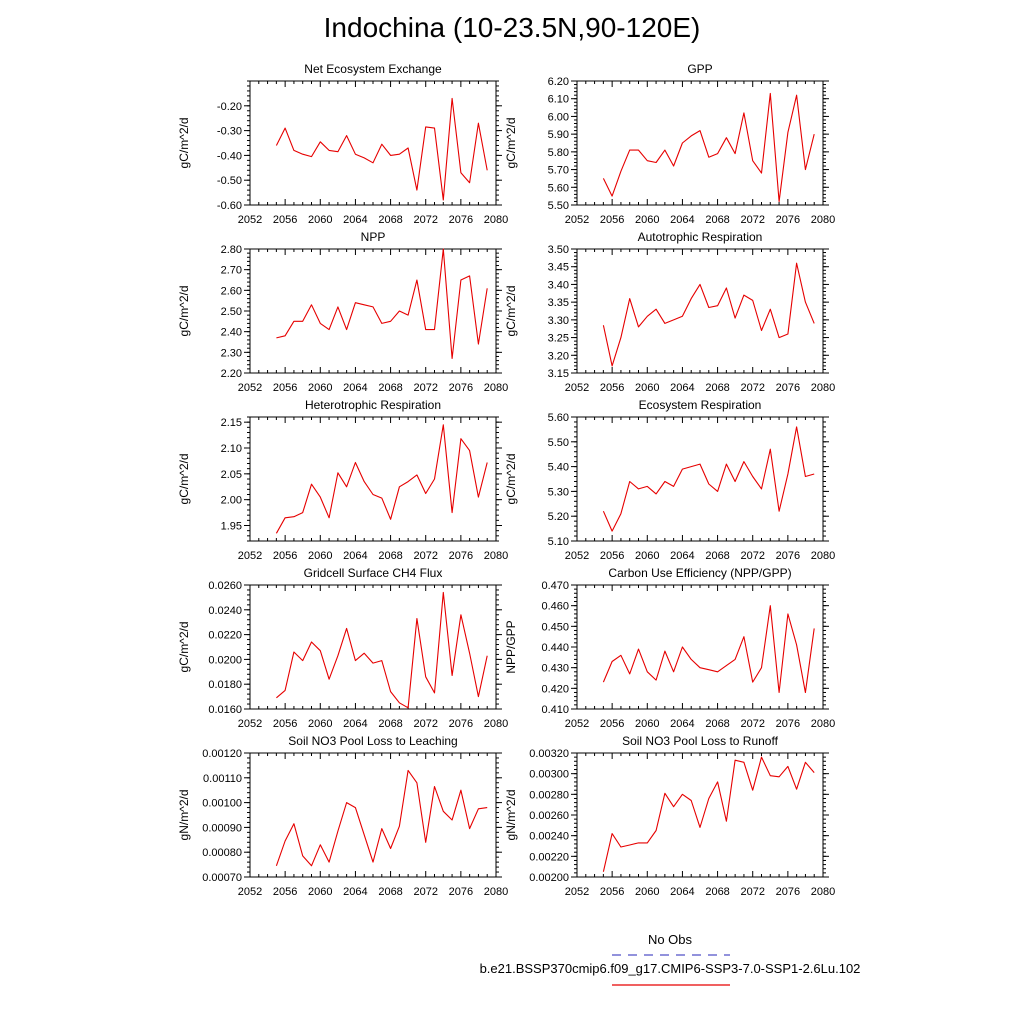 The height and width of the screenshot is (1024, 1024). I want to click on panel-title: Heterotrophic Respiration, so click(373, 405).